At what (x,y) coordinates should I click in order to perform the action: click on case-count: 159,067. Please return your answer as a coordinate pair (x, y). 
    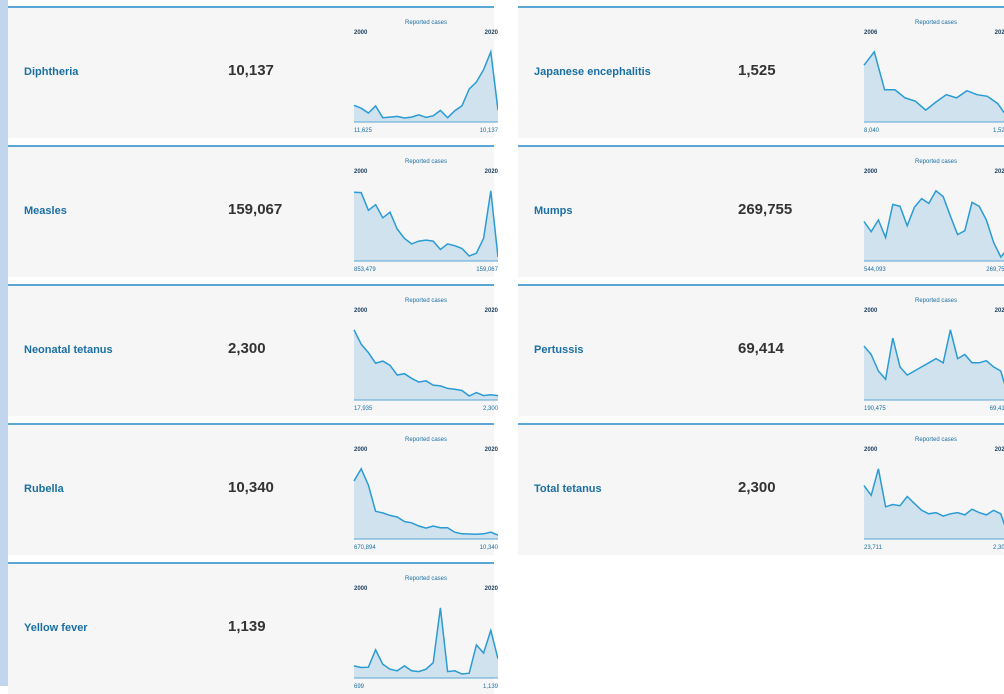
    Looking at the image, I should click on (255, 209).